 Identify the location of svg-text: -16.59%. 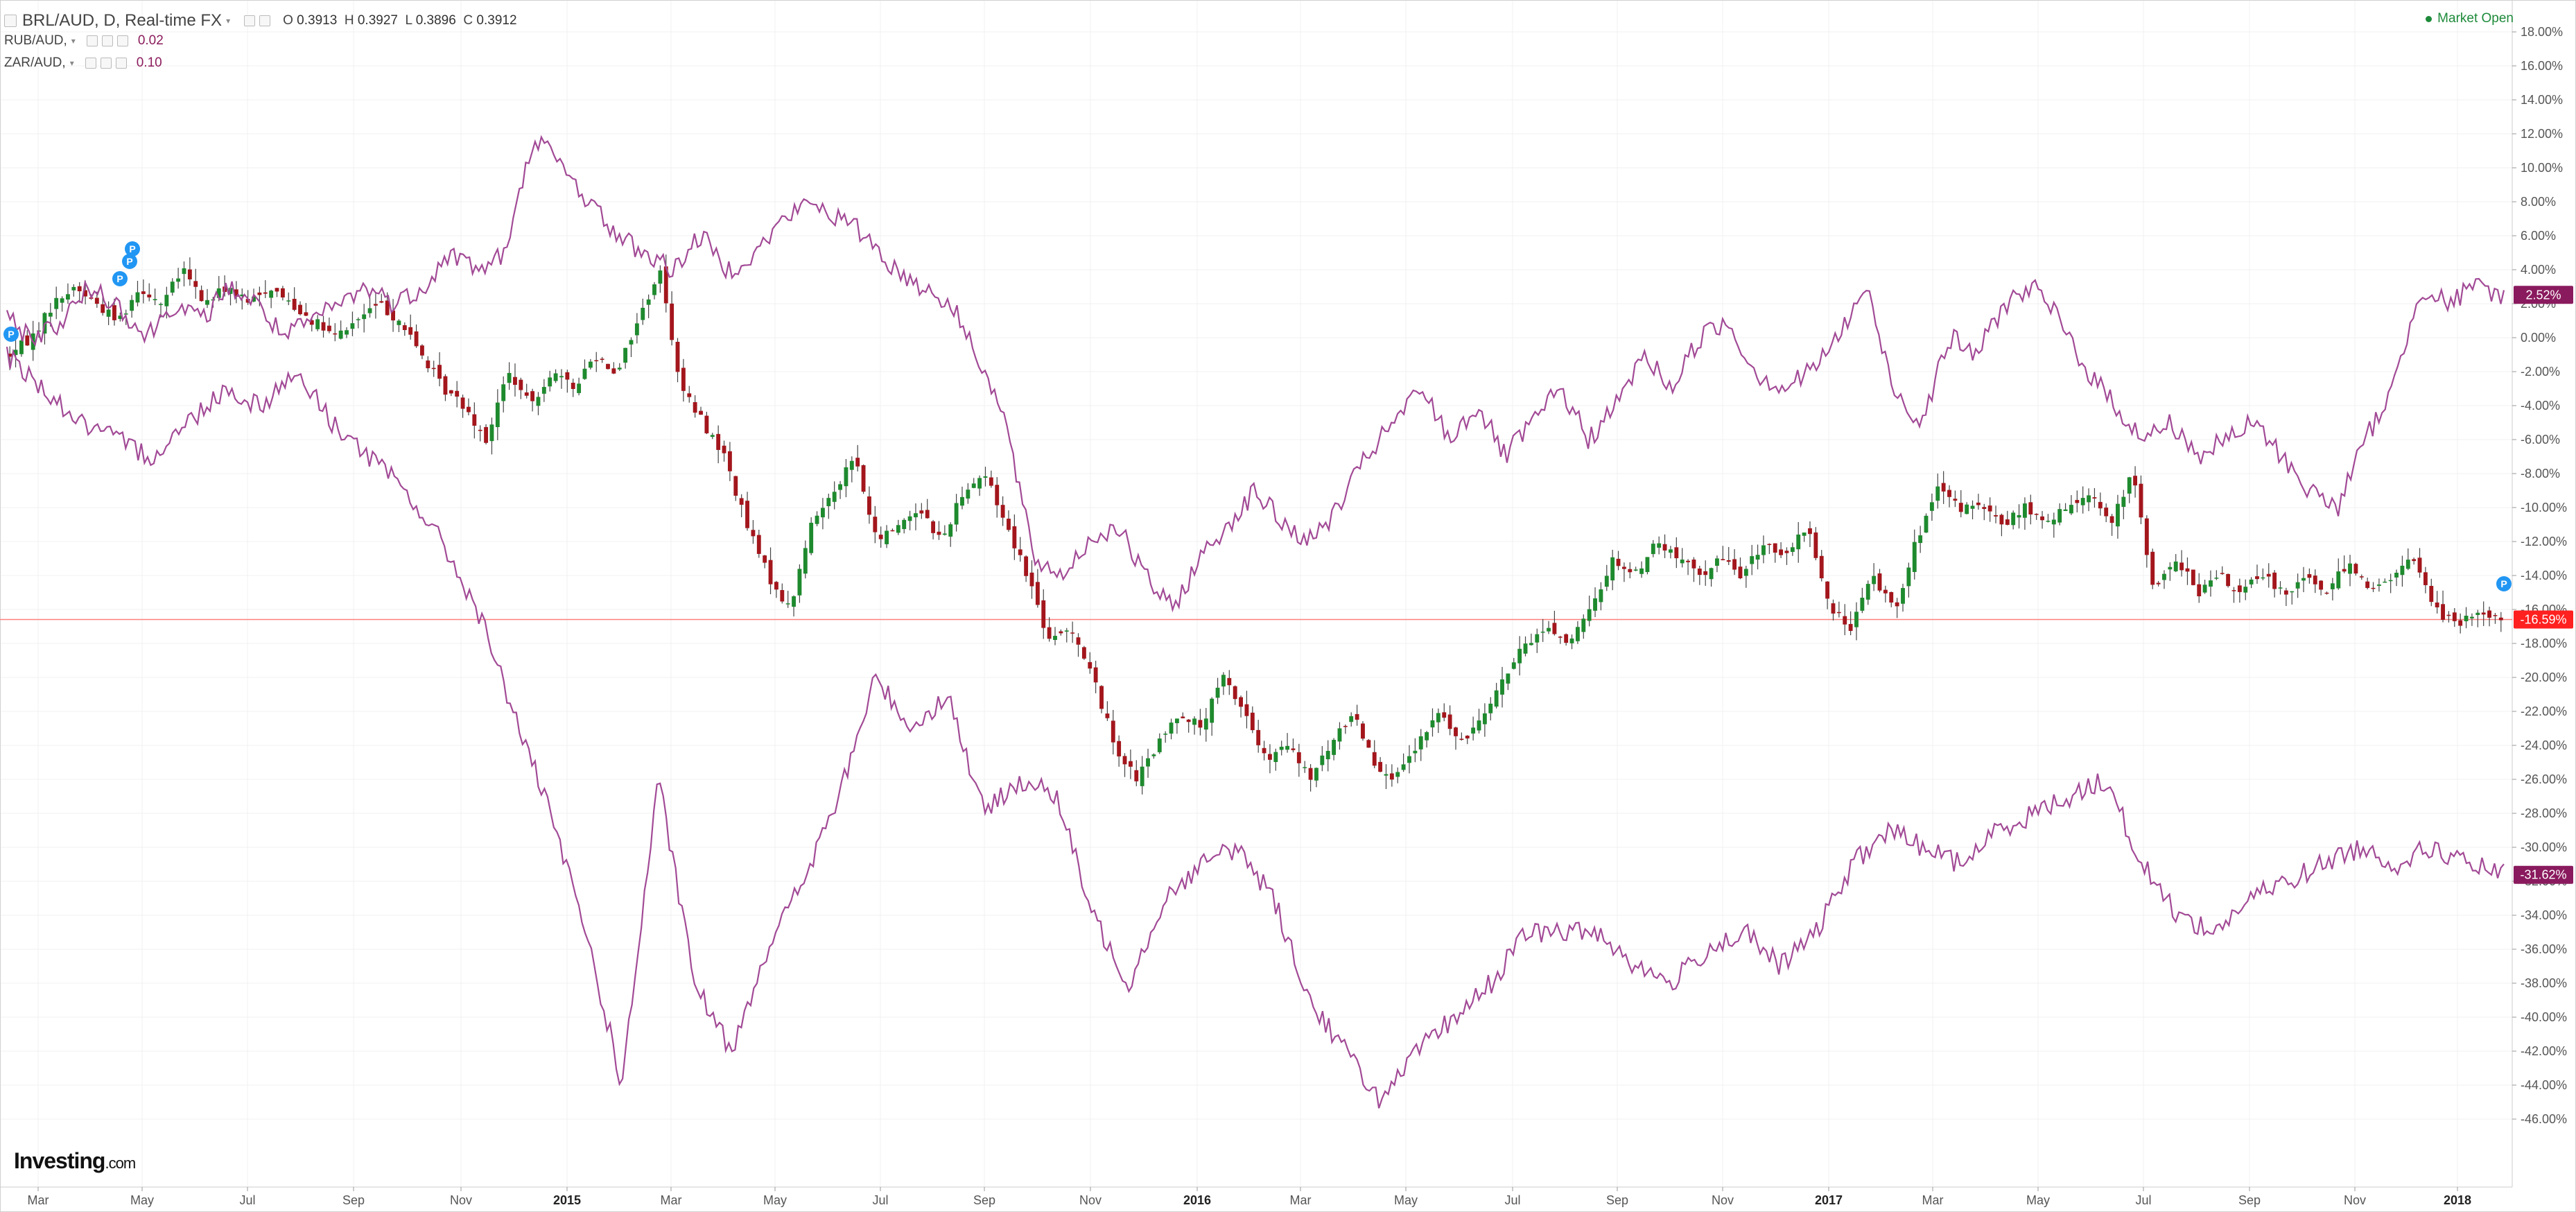
(2543, 619).